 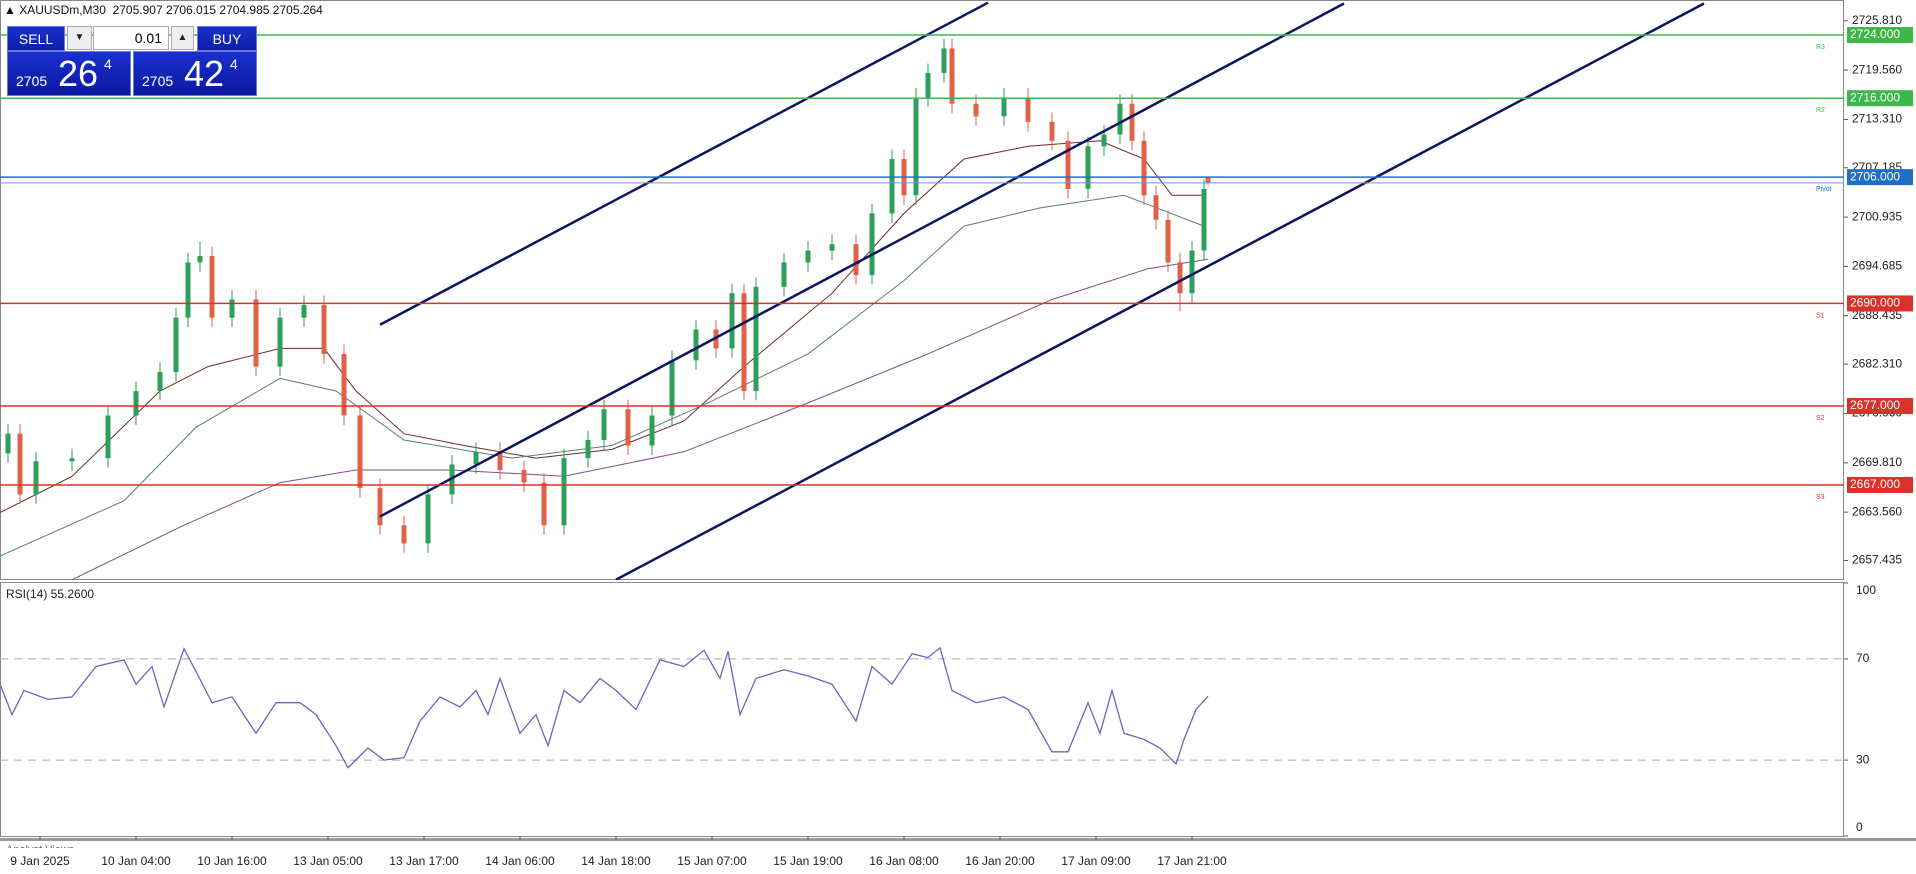 I want to click on level-price-label: 2706.000, so click(x=1875, y=176).